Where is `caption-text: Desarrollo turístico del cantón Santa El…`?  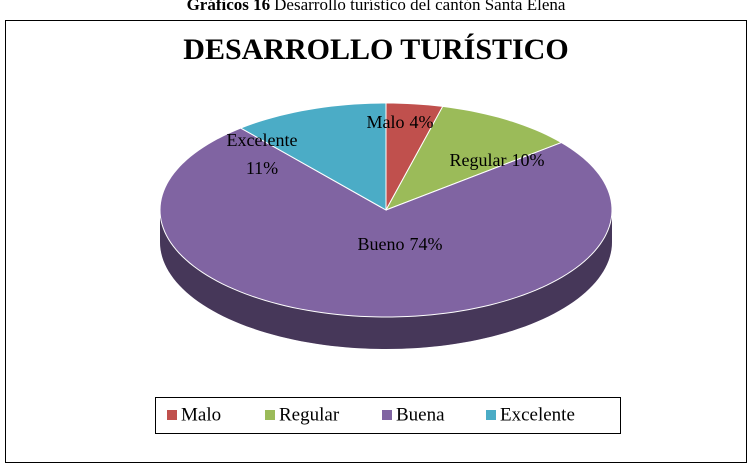 caption-text: Desarrollo turístico del cantón Santa El… is located at coordinates (420, 7).